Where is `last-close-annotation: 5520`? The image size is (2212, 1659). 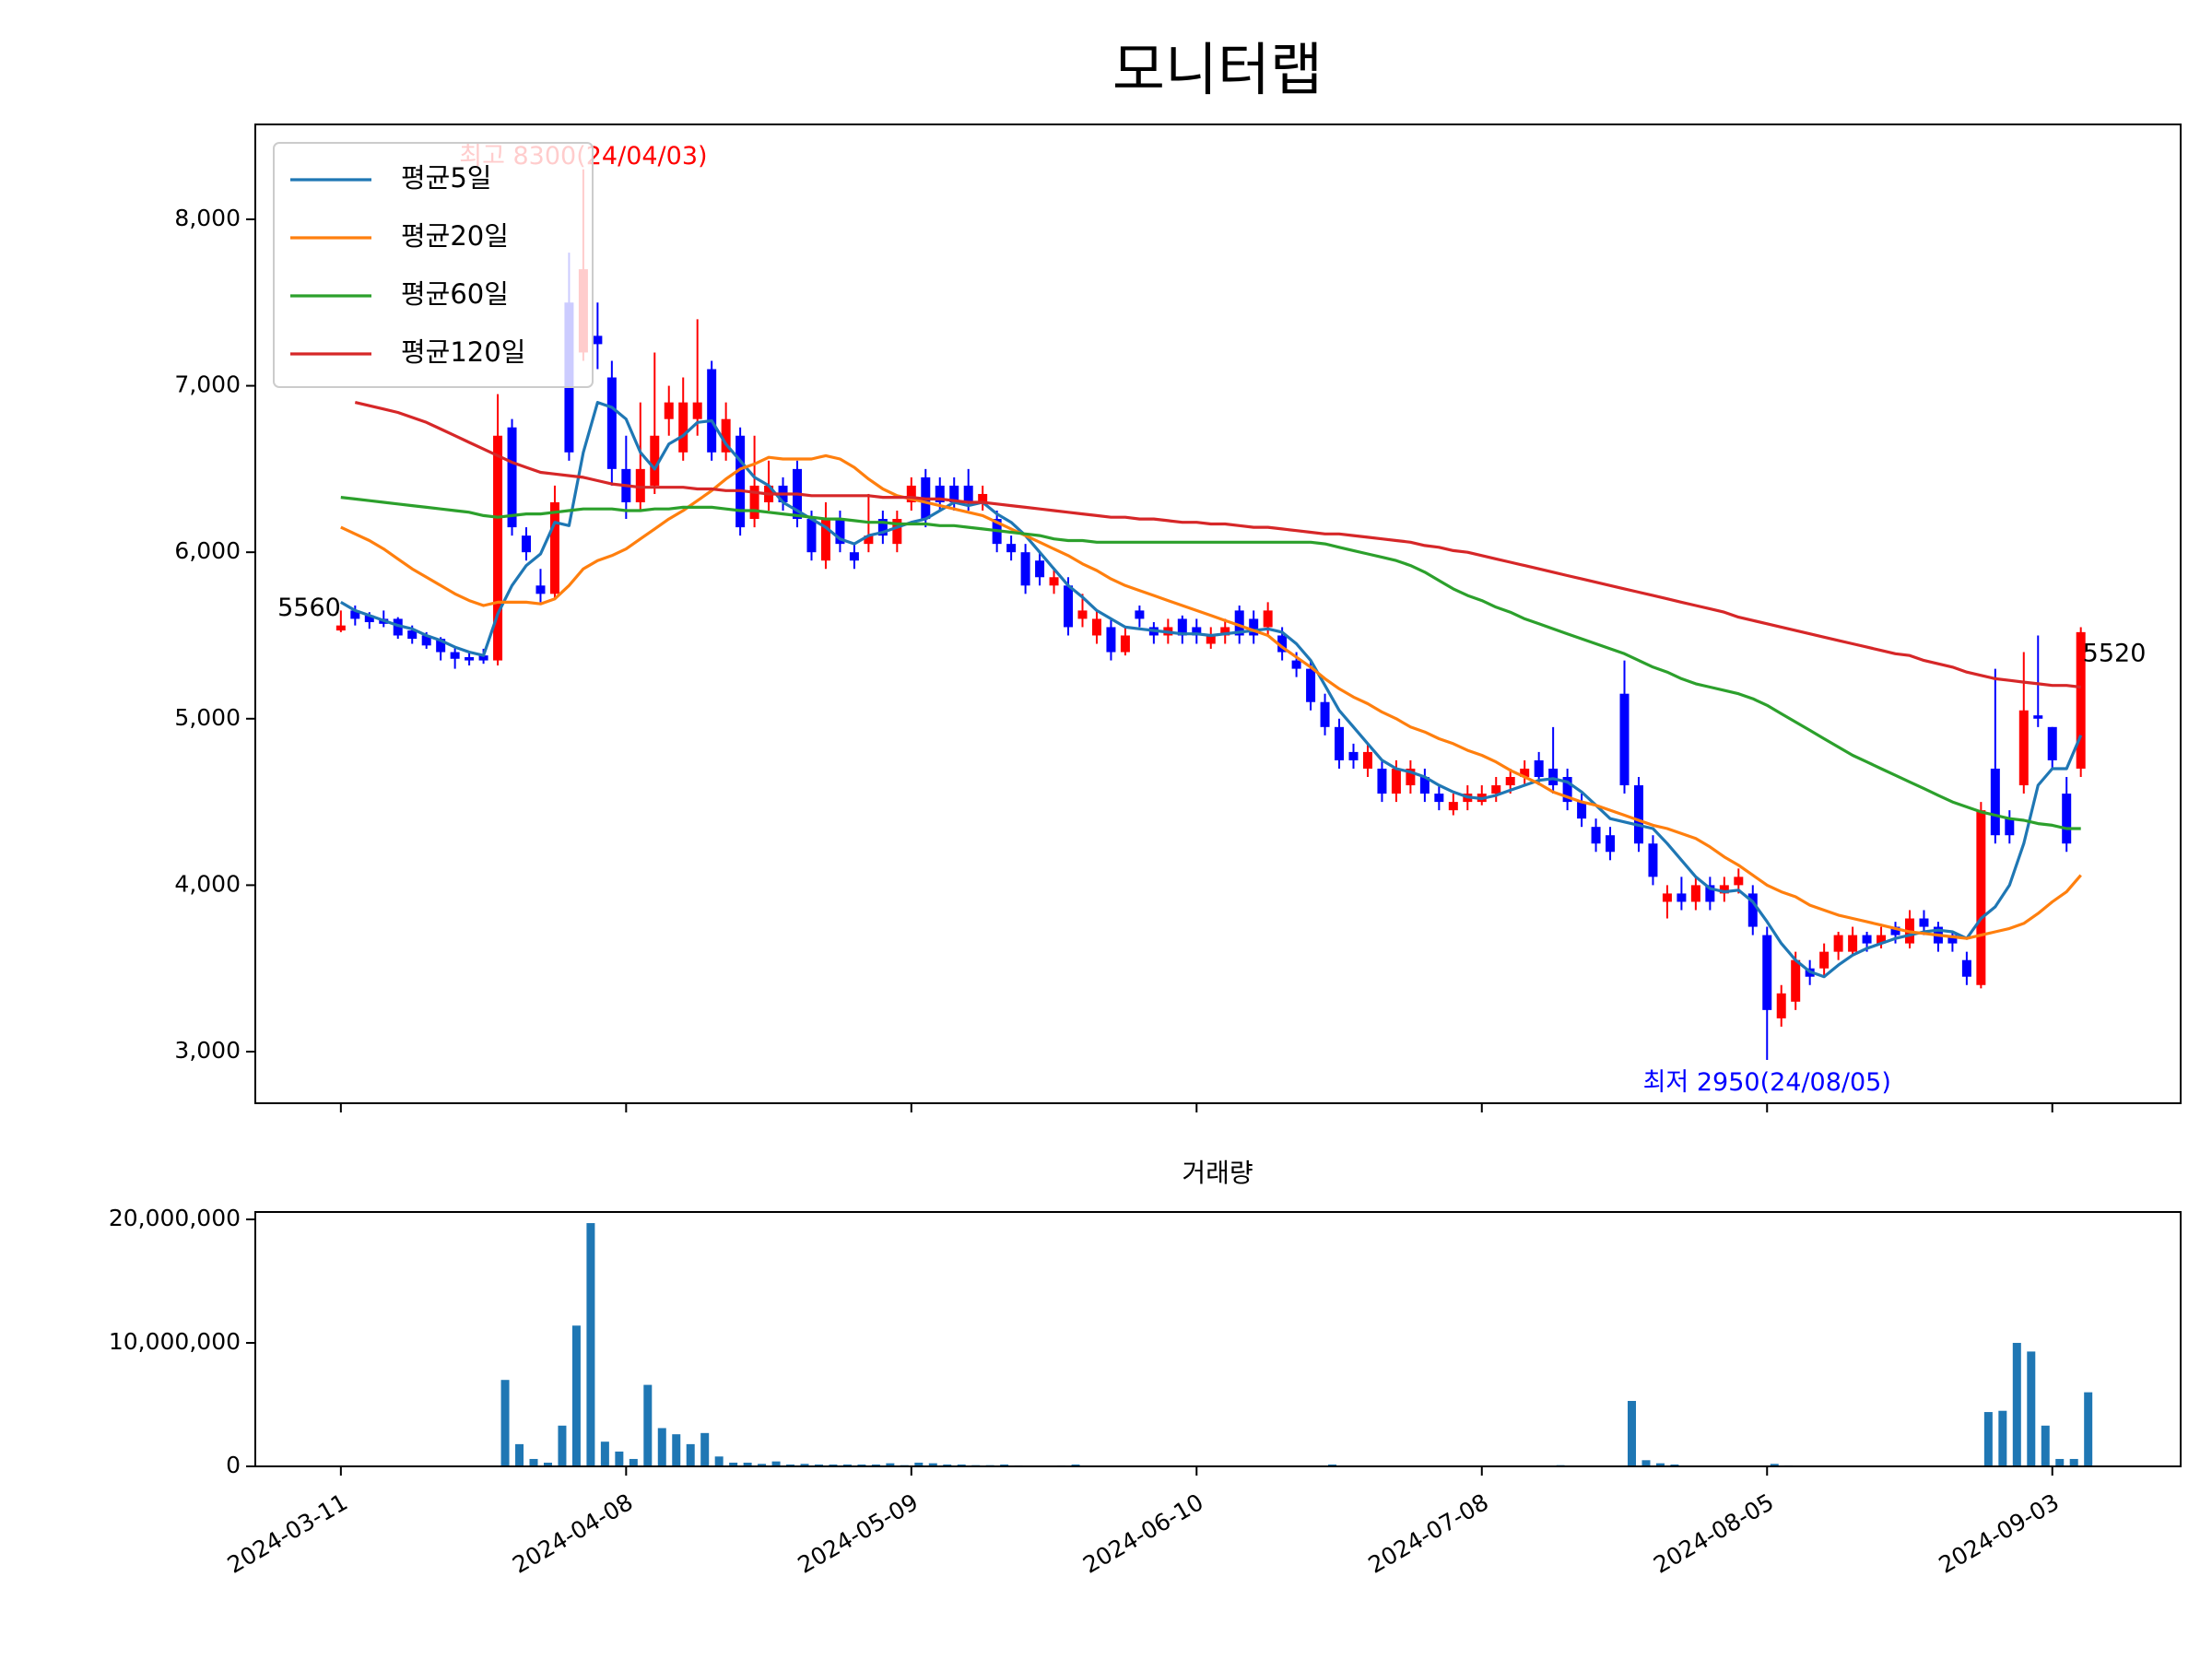 last-close-annotation: 5520 is located at coordinates (2115, 653).